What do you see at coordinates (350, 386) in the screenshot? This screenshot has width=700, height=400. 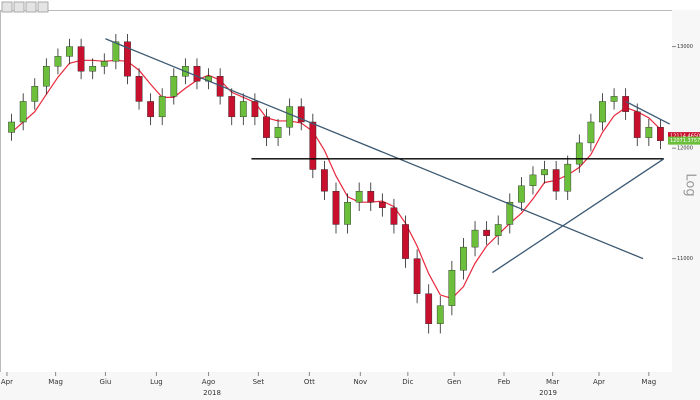 I see `x-axis-panel` at bounding box center [350, 386].